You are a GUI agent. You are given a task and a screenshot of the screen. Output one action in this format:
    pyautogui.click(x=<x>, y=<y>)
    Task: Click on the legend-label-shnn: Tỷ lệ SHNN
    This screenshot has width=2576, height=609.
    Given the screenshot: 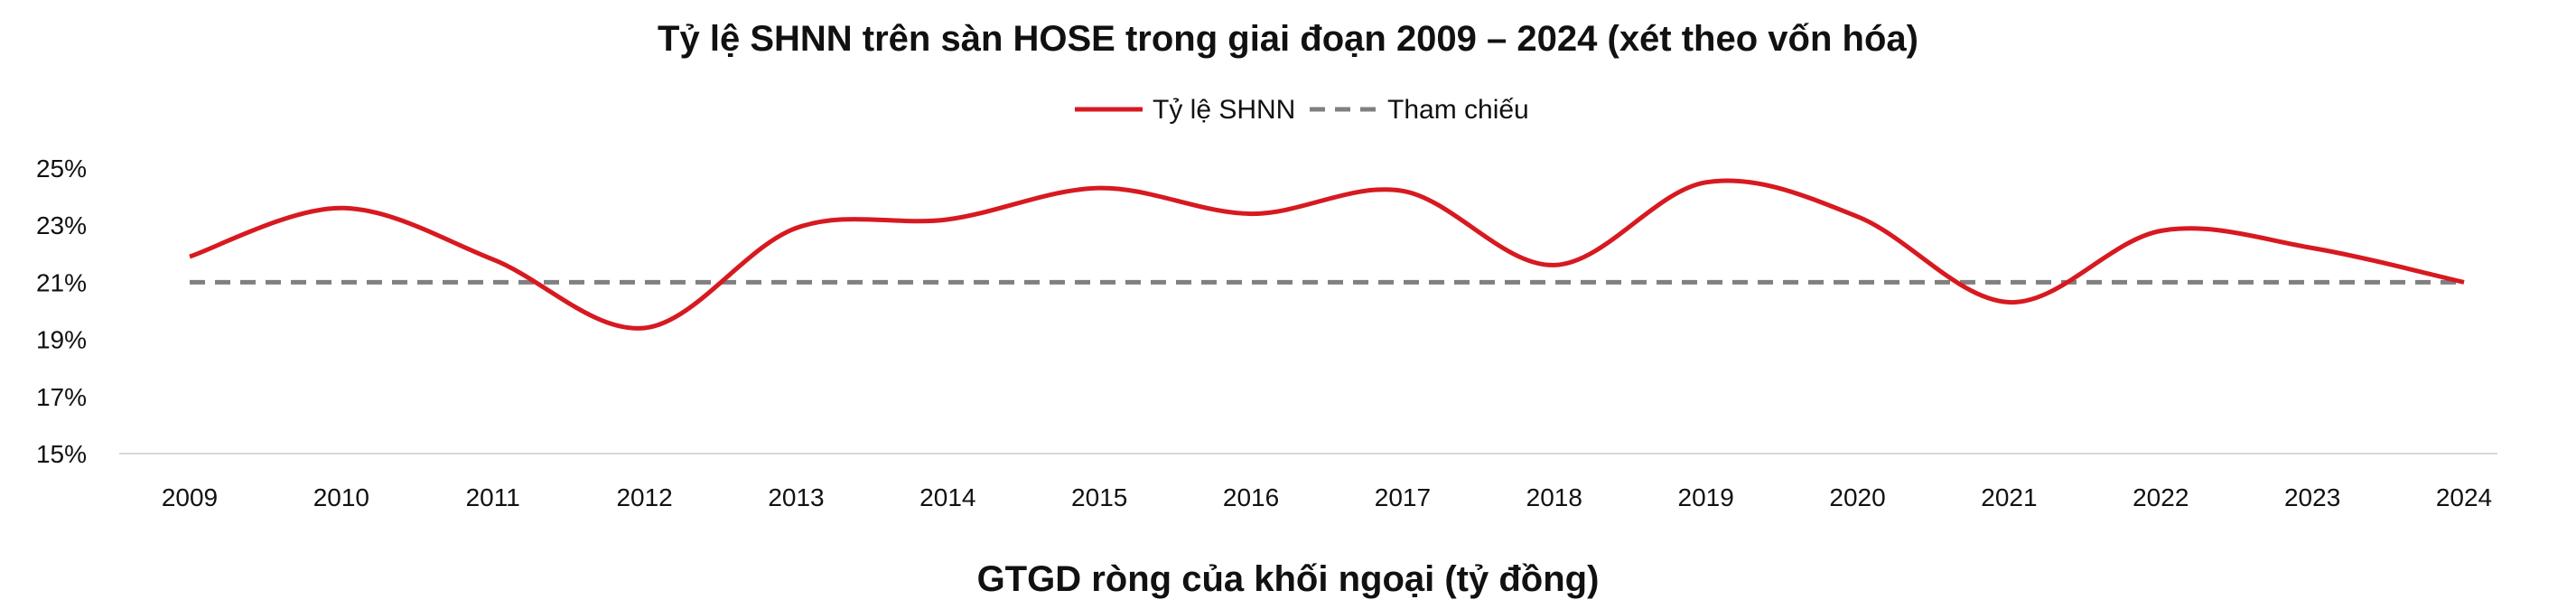 What is the action you would take?
    pyautogui.click(x=1224, y=110)
    